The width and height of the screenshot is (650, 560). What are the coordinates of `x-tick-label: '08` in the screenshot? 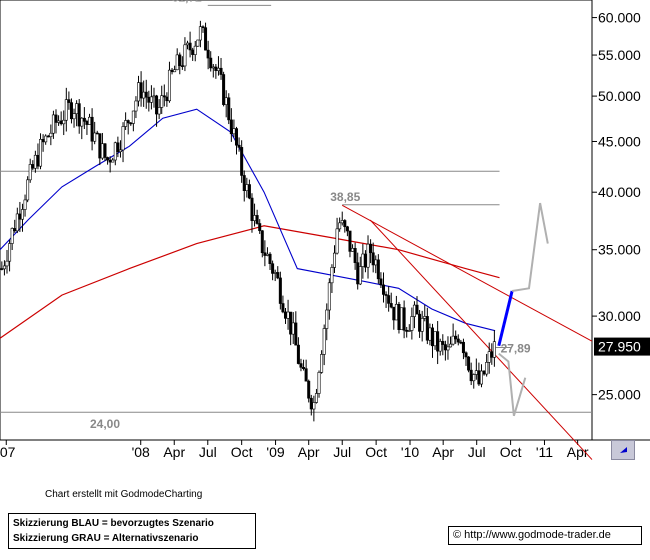 It's located at (141, 452).